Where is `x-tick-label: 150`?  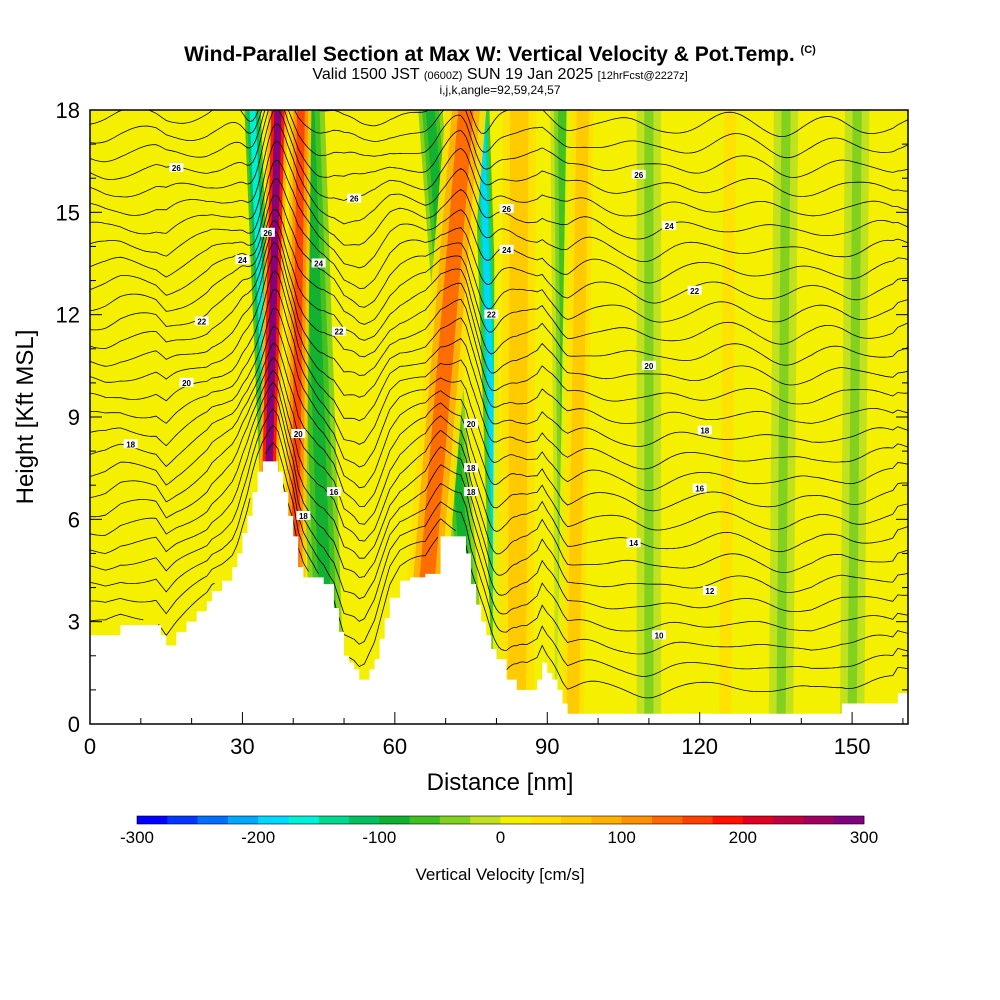 x-tick-label: 150 is located at coordinates (852, 746).